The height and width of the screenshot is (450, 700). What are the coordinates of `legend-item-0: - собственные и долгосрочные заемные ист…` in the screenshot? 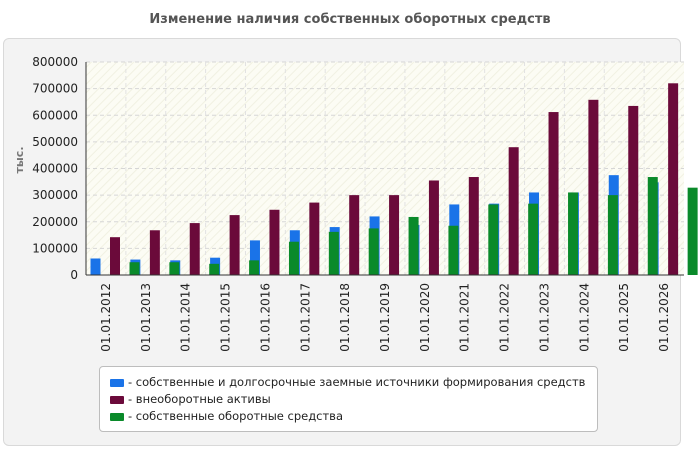 It's located at (353, 382).